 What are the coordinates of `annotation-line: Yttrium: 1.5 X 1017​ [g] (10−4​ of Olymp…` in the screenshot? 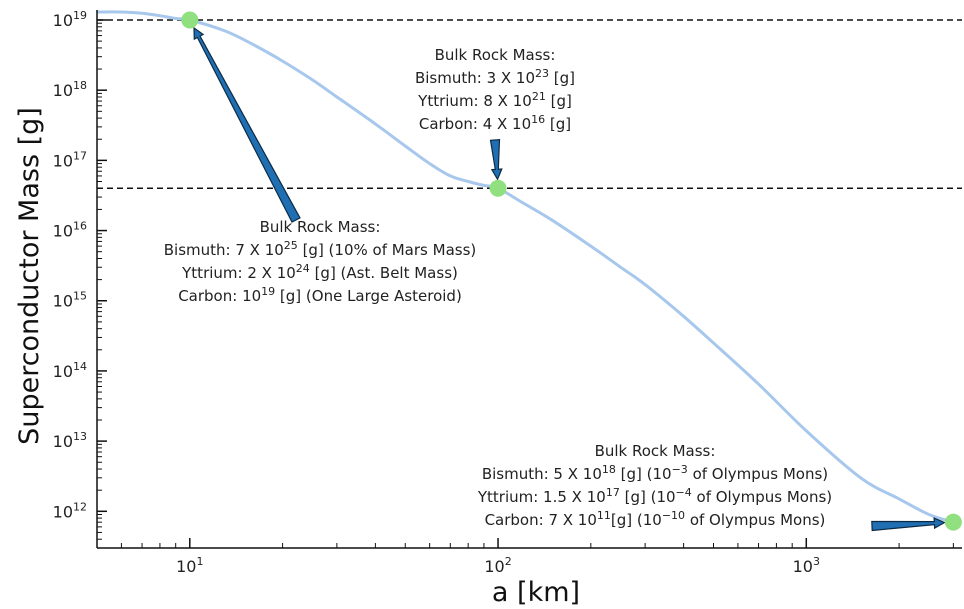 It's located at (654, 496).